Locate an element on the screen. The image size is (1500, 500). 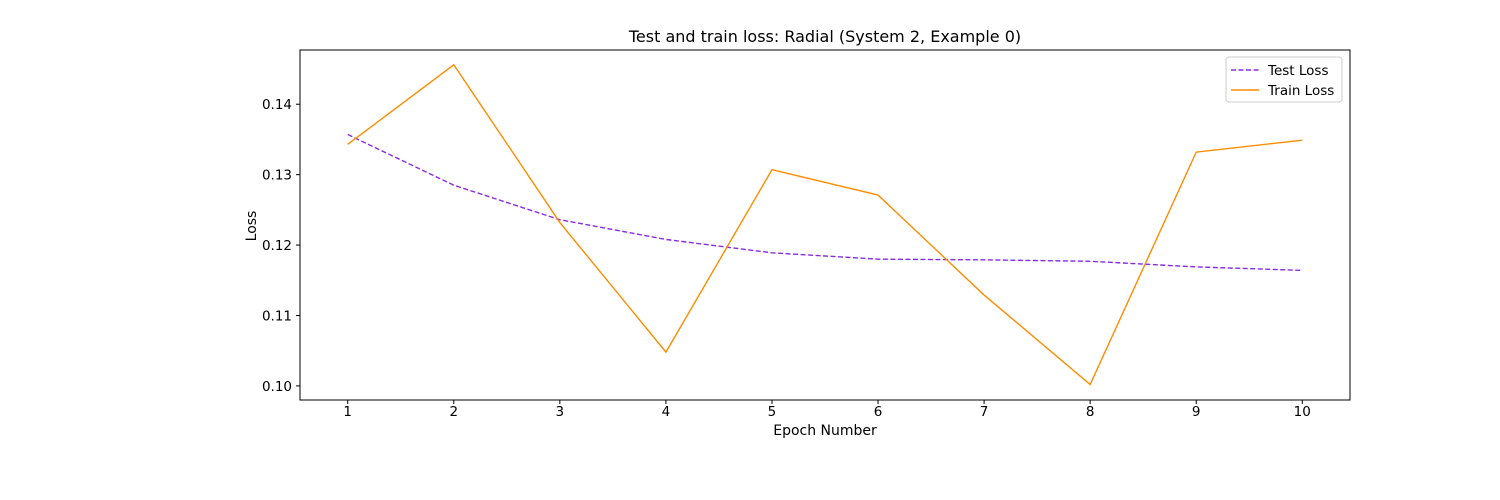
x-tick-label: 1 is located at coordinates (347, 412).